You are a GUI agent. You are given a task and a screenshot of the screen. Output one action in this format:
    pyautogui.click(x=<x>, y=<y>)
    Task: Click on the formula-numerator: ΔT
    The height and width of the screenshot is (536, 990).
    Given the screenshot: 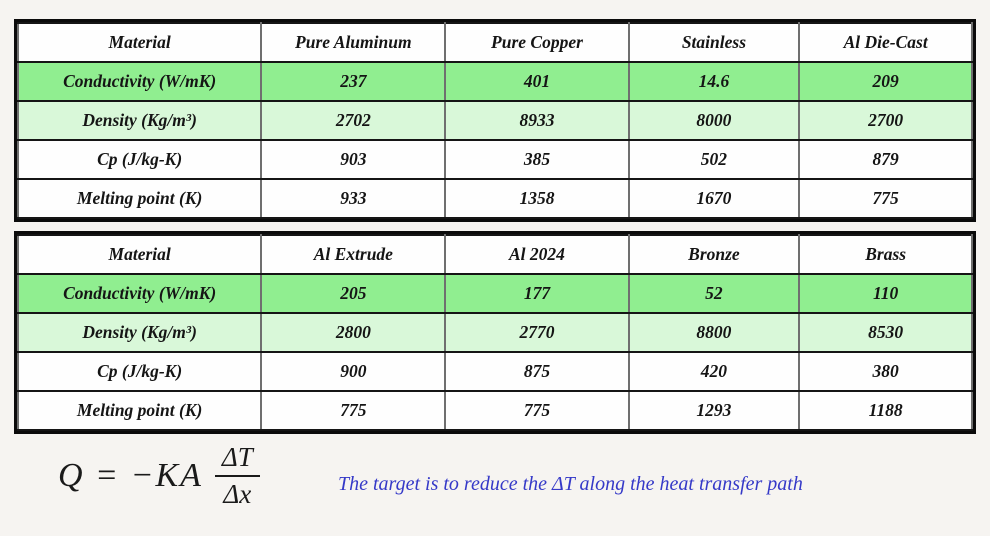 What is the action you would take?
    pyautogui.click(x=237, y=460)
    